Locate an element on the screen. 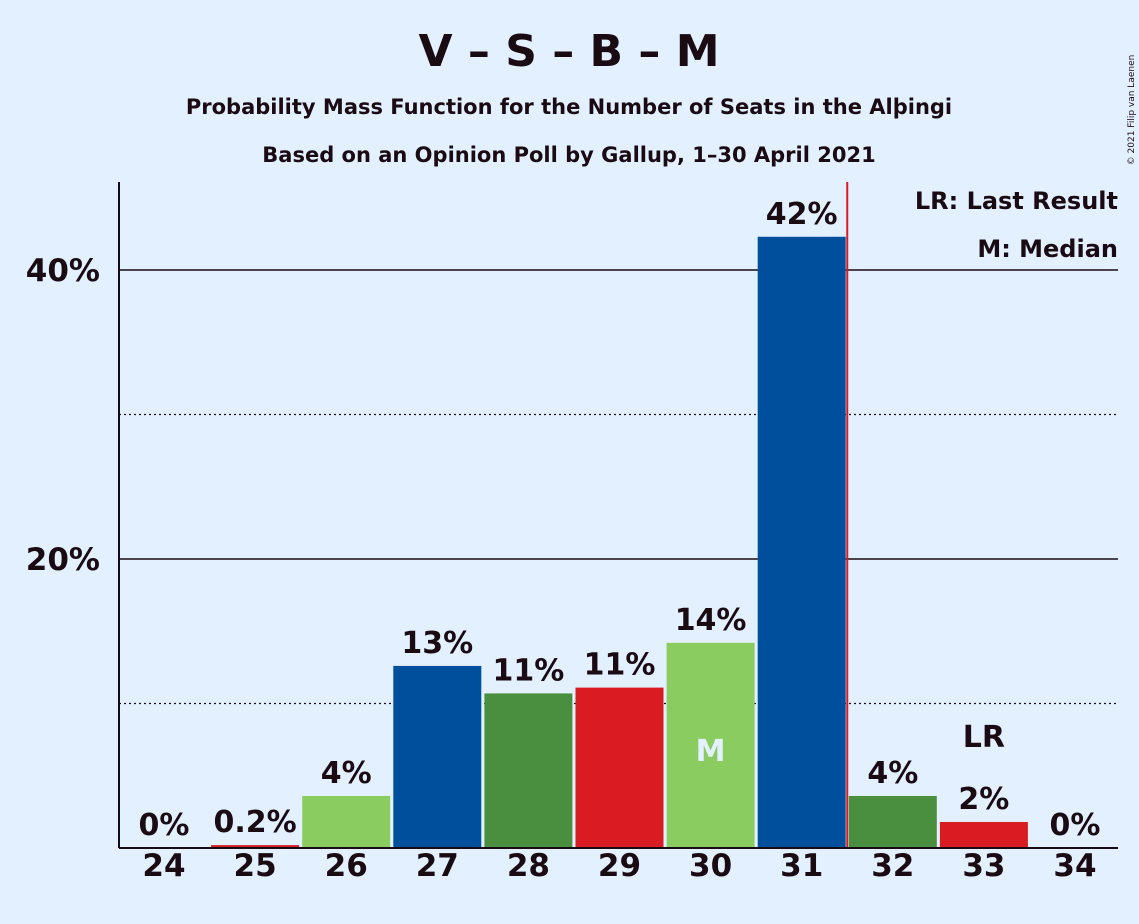 This screenshot has height=924, width=1139. x-tick-label: 26 is located at coordinates (346, 866).